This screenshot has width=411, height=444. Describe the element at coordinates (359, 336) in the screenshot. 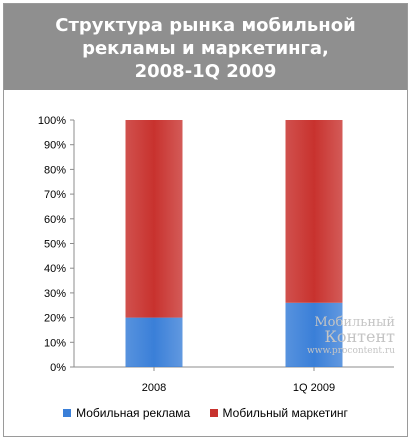

I see `watermark-line-2: Контент` at that location.